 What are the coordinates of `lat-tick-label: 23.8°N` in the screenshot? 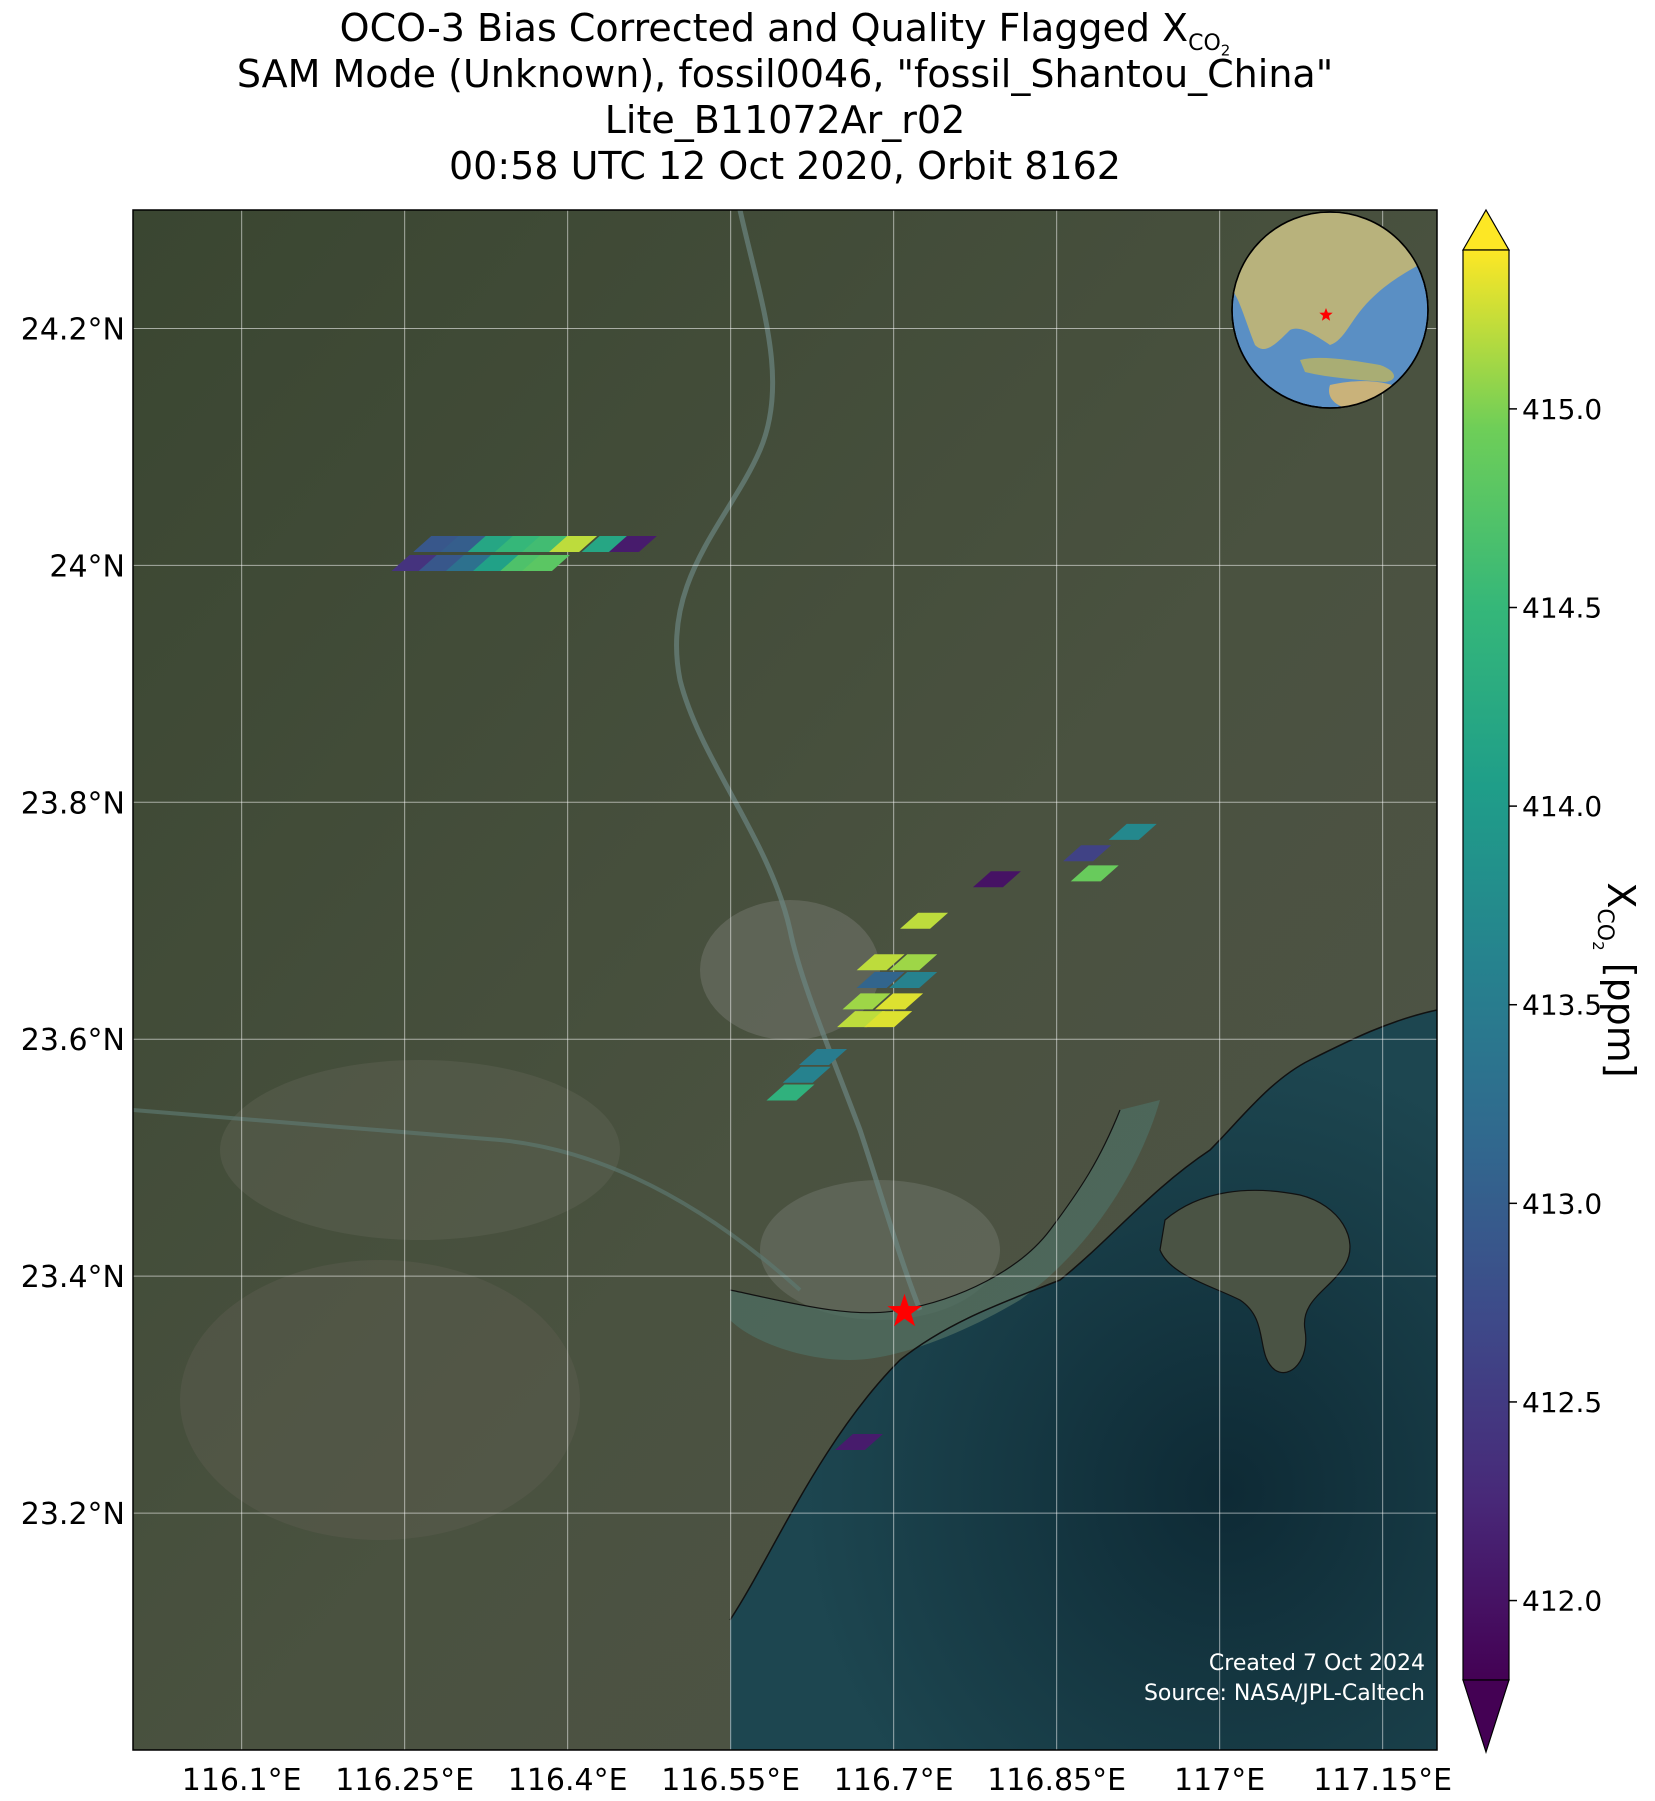 It's located at (73, 803).